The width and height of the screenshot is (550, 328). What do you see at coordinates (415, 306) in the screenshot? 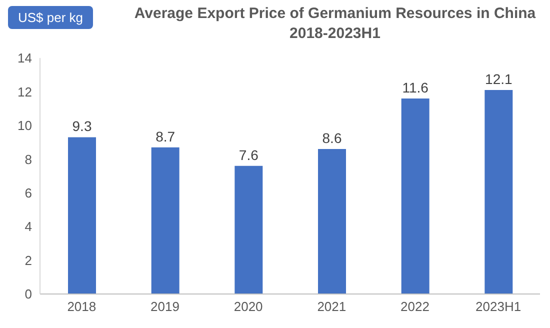
I see `x-tick-label: 2022` at bounding box center [415, 306].